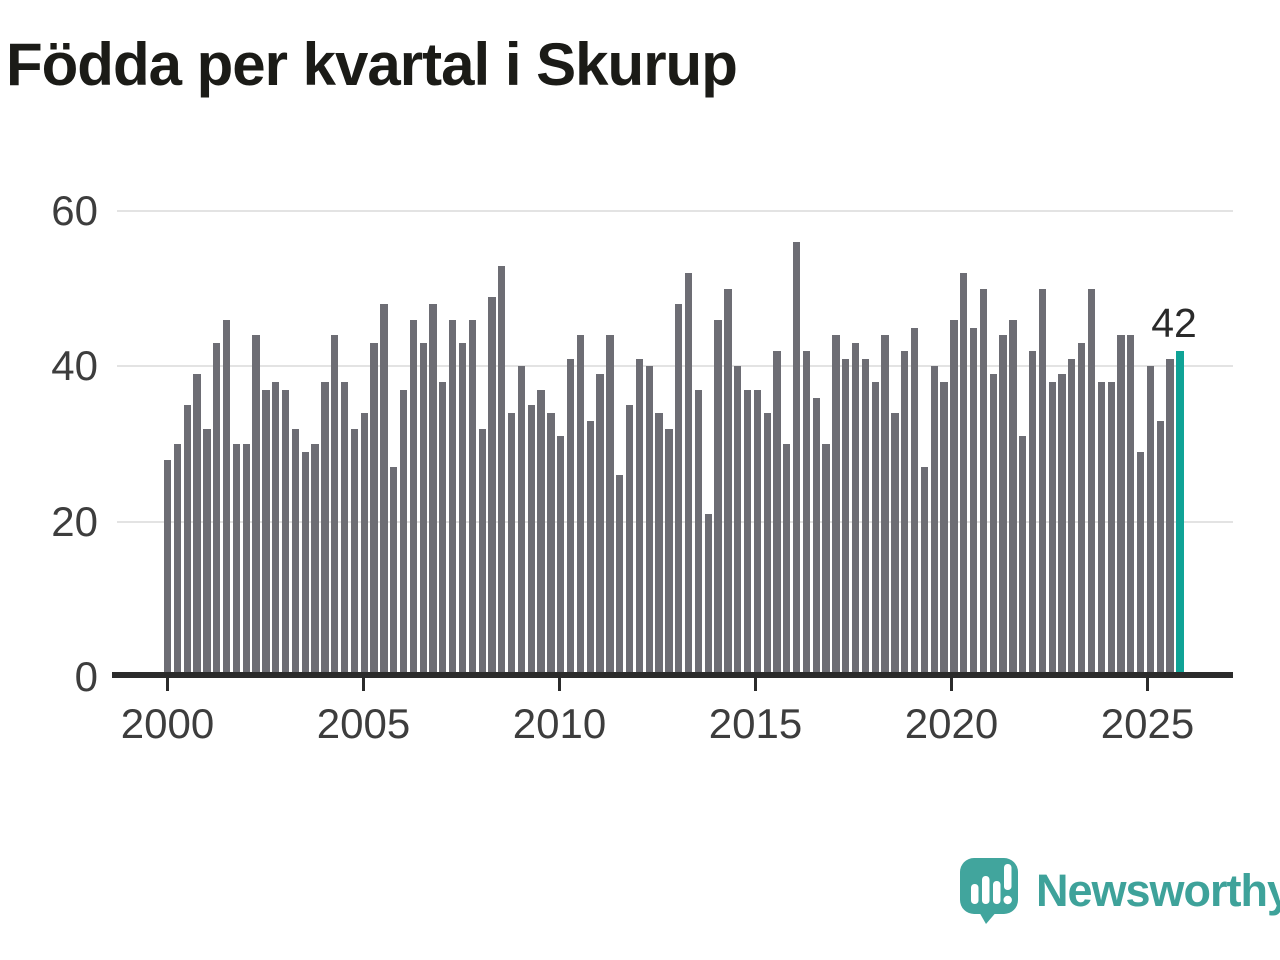 Image resolution: width=1280 pixels, height=960 pixels. I want to click on y-tick-label: 40, so click(74, 366).